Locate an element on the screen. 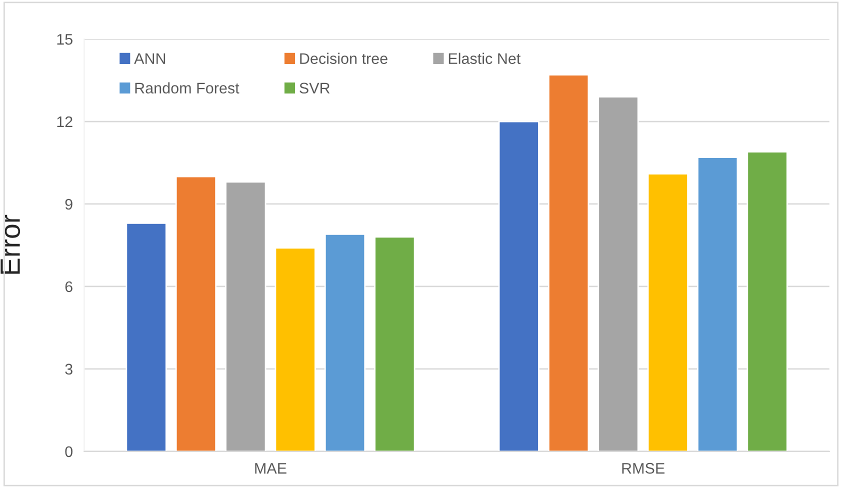 Image resolution: width=842 pixels, height=488 pixels. x-tick-label: MAE is located at coordinates (270, 468).